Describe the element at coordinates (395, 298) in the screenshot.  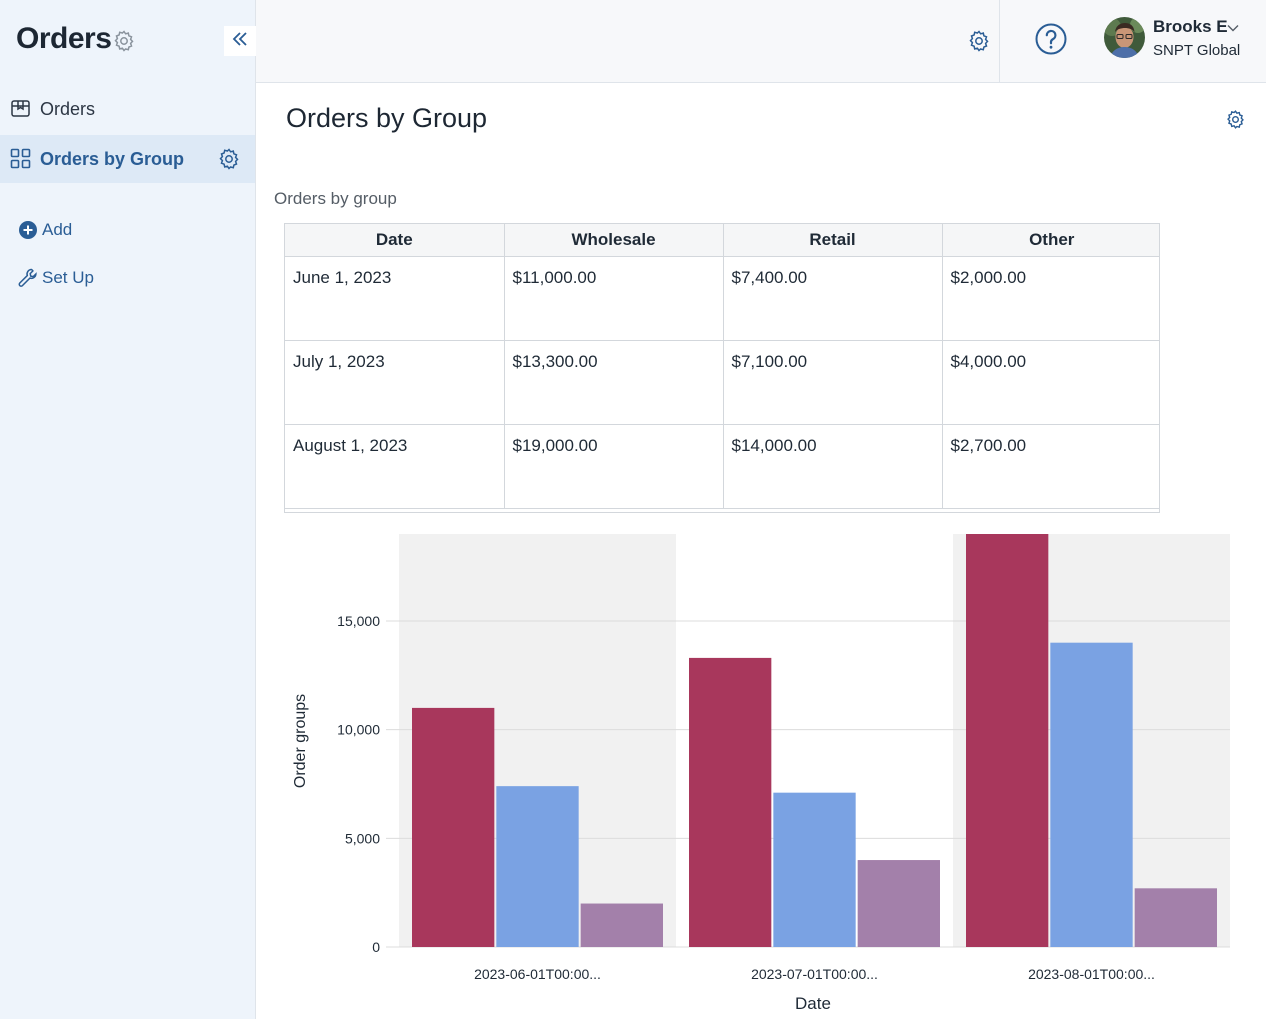
I see `table-cell: June 1, 2023` at that location.